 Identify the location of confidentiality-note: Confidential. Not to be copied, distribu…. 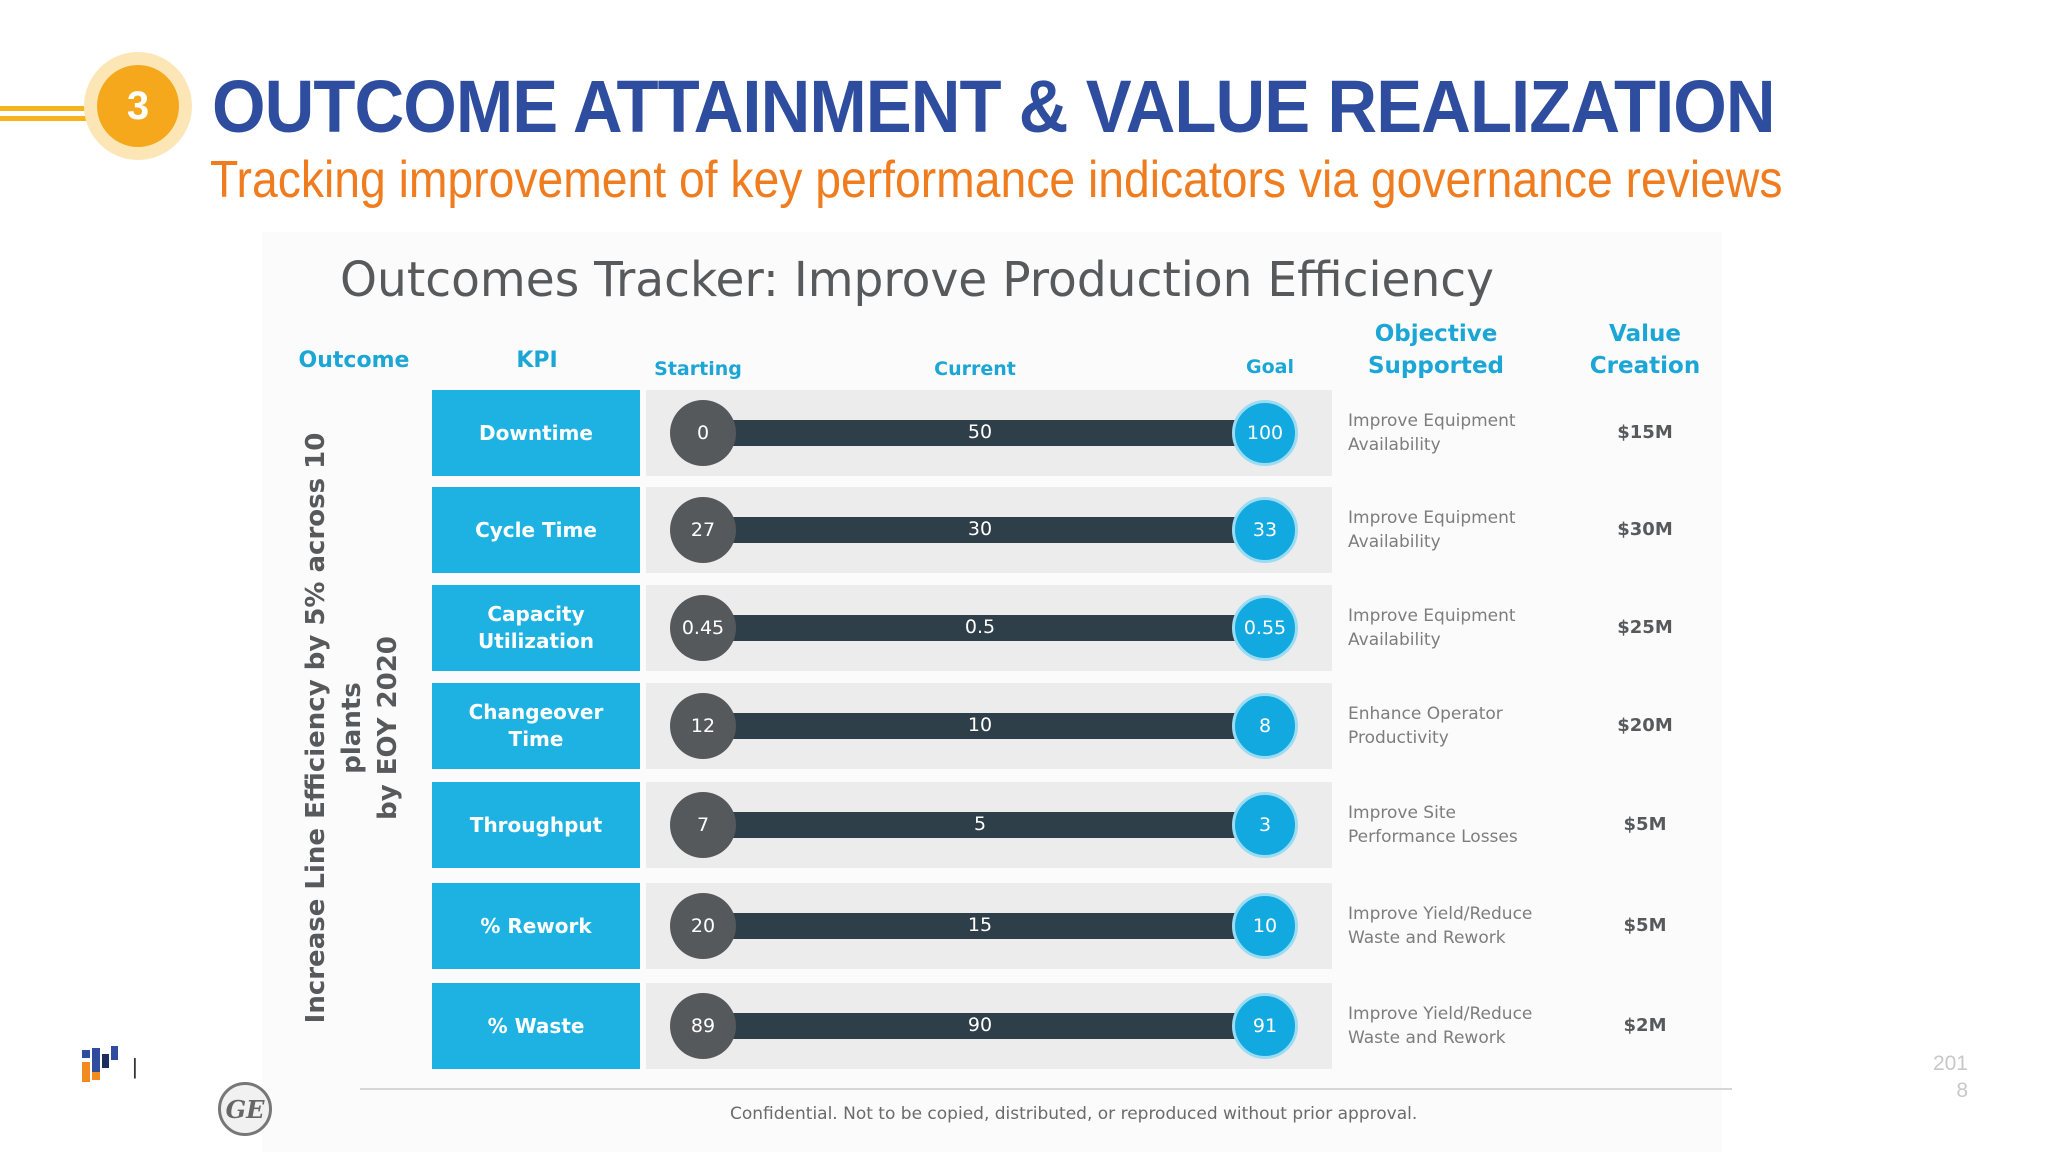
(1074, 1114).